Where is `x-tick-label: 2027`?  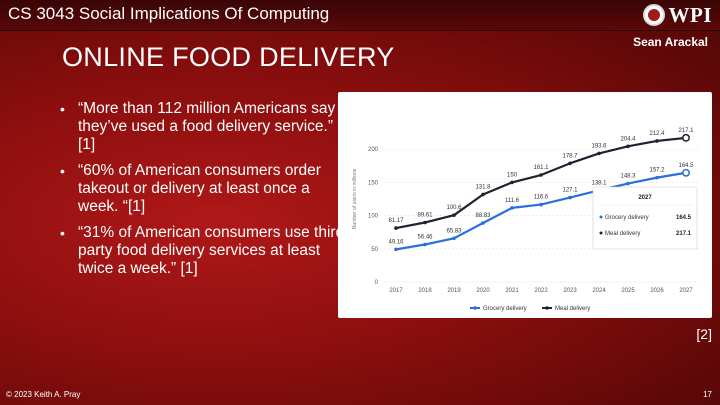 x-tick-label: 2027 is located at coordinates (686, 291).